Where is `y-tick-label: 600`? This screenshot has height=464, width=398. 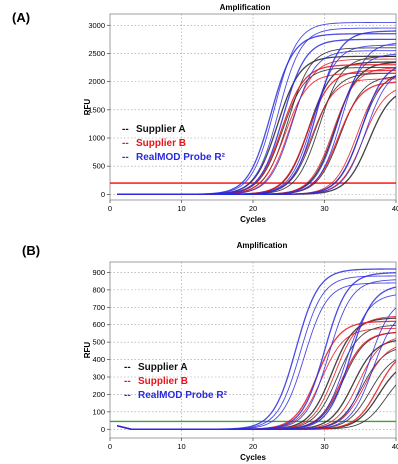
y-tick-label: 600 is located at coordinates (98, 324).